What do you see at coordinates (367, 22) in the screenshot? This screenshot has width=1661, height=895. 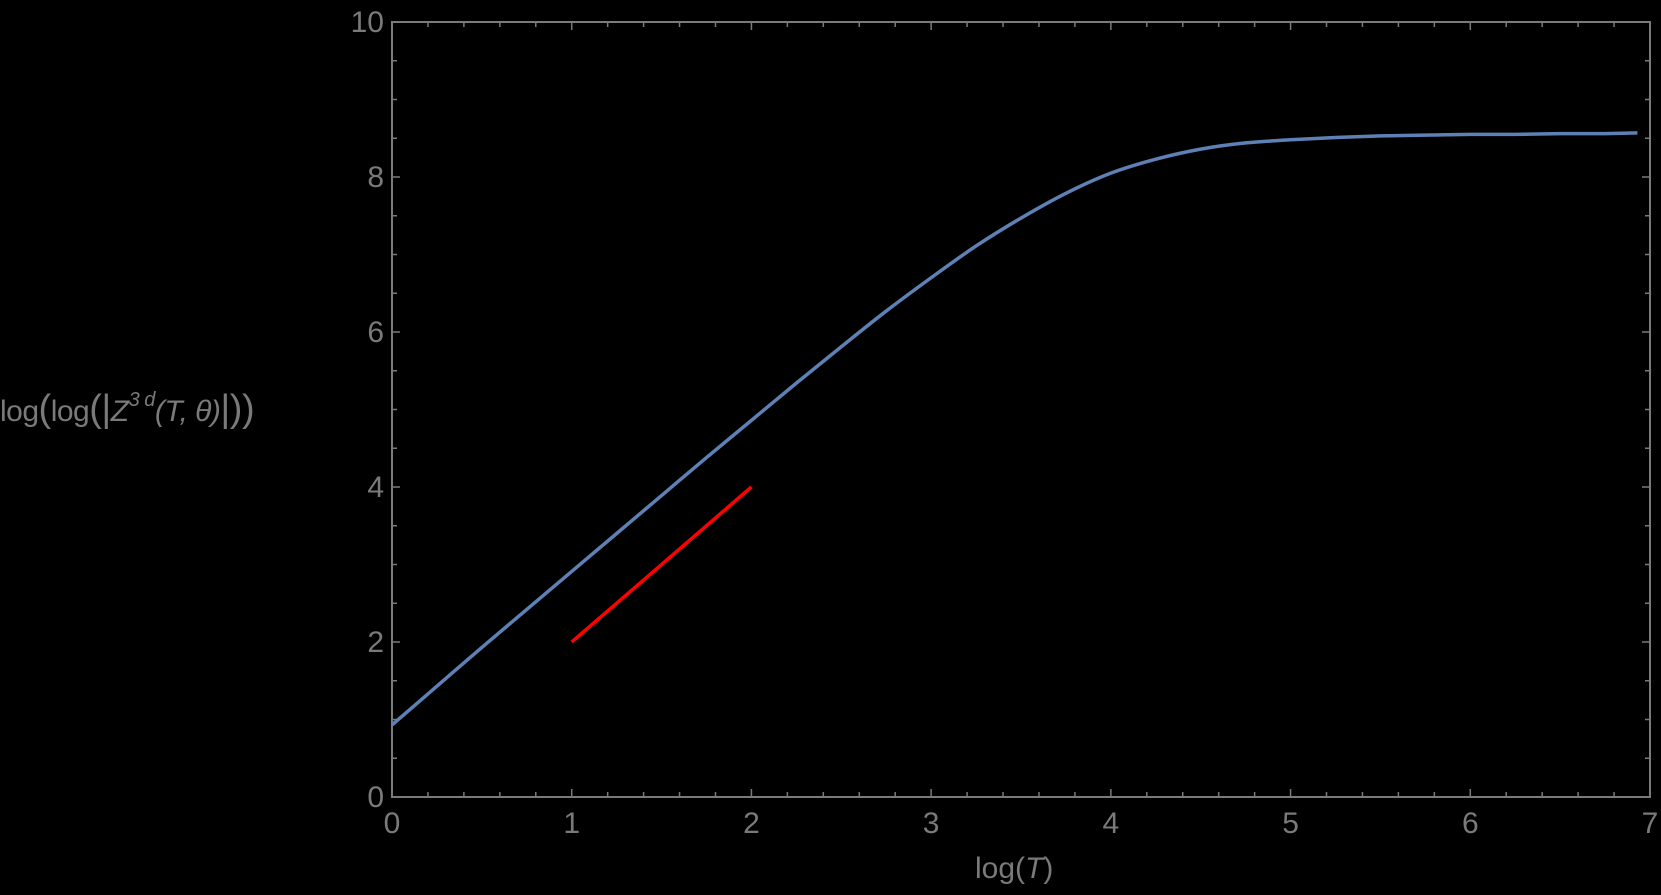 I see `y-tick-label: 10` at bounding box center [367, 22].